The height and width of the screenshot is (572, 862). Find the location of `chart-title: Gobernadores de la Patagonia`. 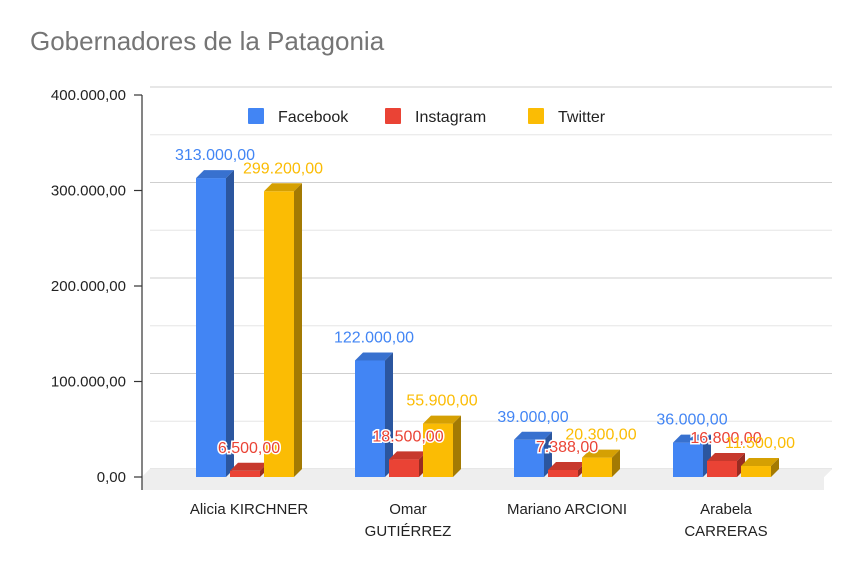

chart-title: Gobernadores de la Patagonia is located at coordinates (207, 41).